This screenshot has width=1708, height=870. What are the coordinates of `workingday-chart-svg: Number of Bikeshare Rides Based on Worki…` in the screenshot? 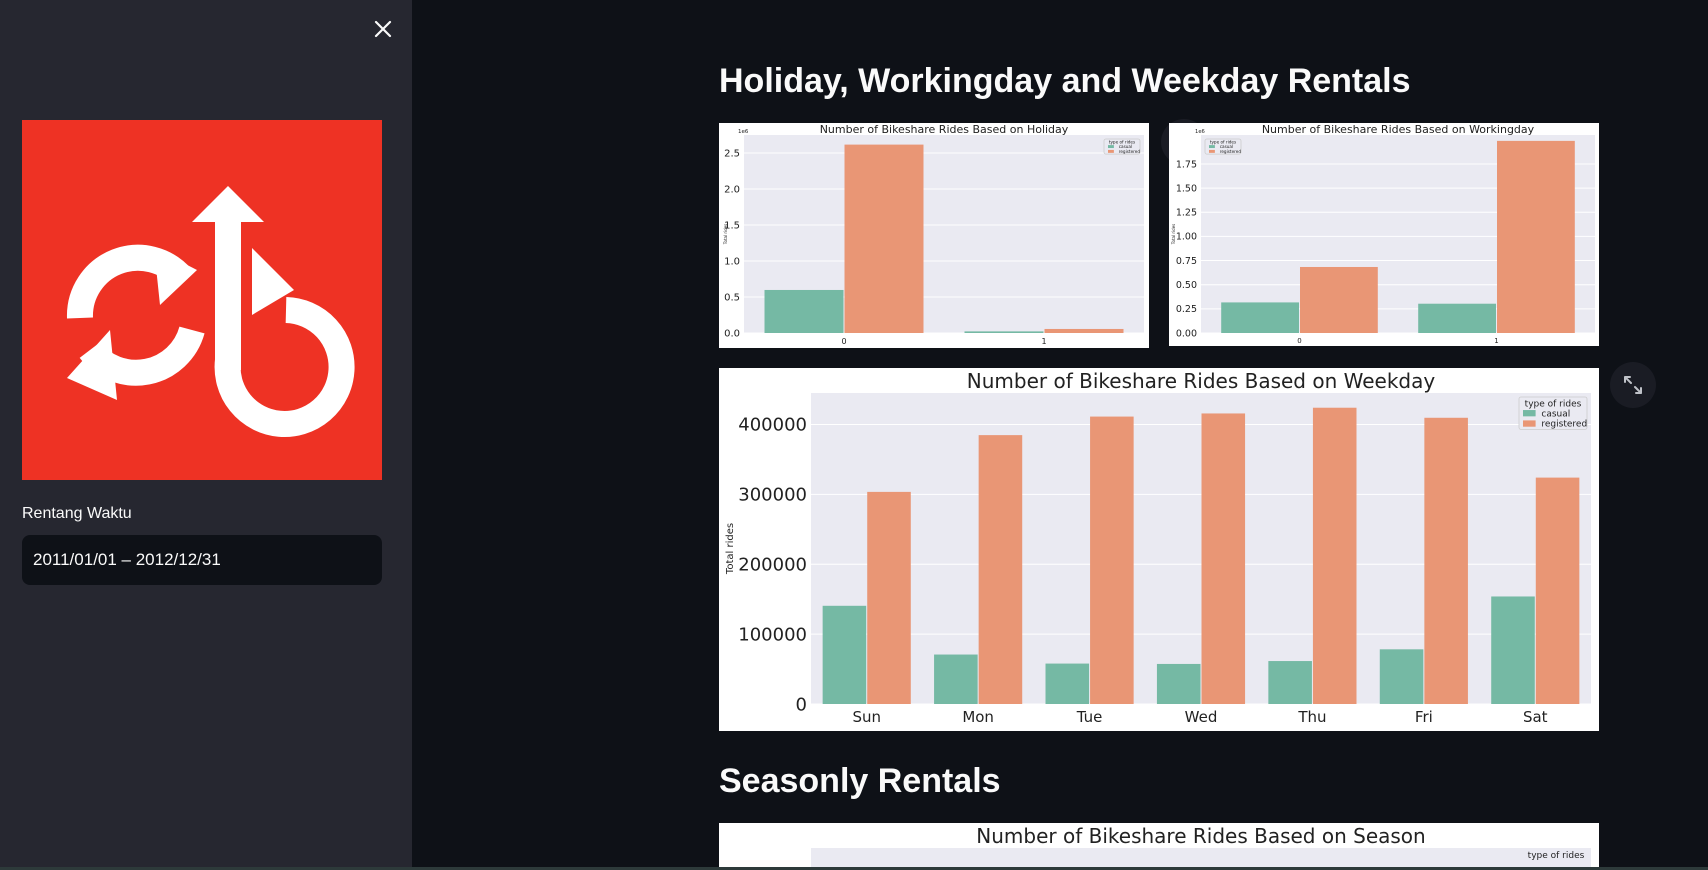 It's located at (1383, 234).